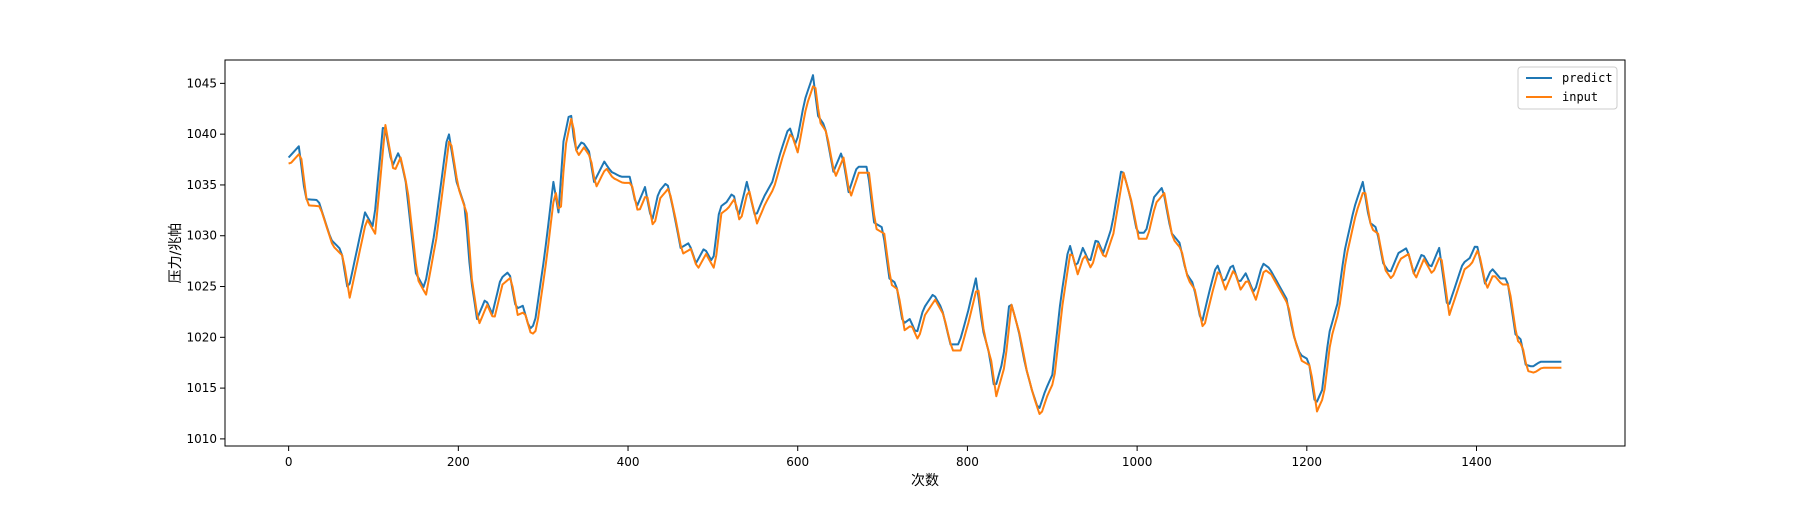 This screenshot has height=505, width=1800. Describe the element at coordinates (967, 462) in the screenshot. I see `x-tick-label: 800` at that location.